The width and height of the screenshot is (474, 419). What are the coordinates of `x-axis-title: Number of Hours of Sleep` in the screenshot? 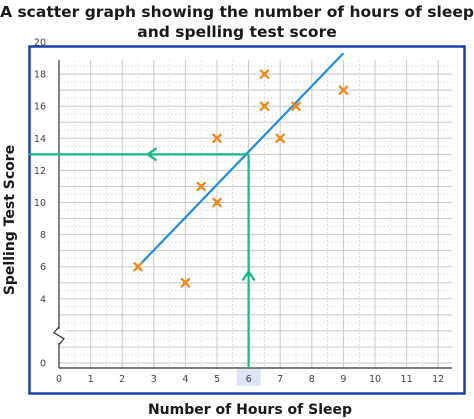 It's located at (250, 410).